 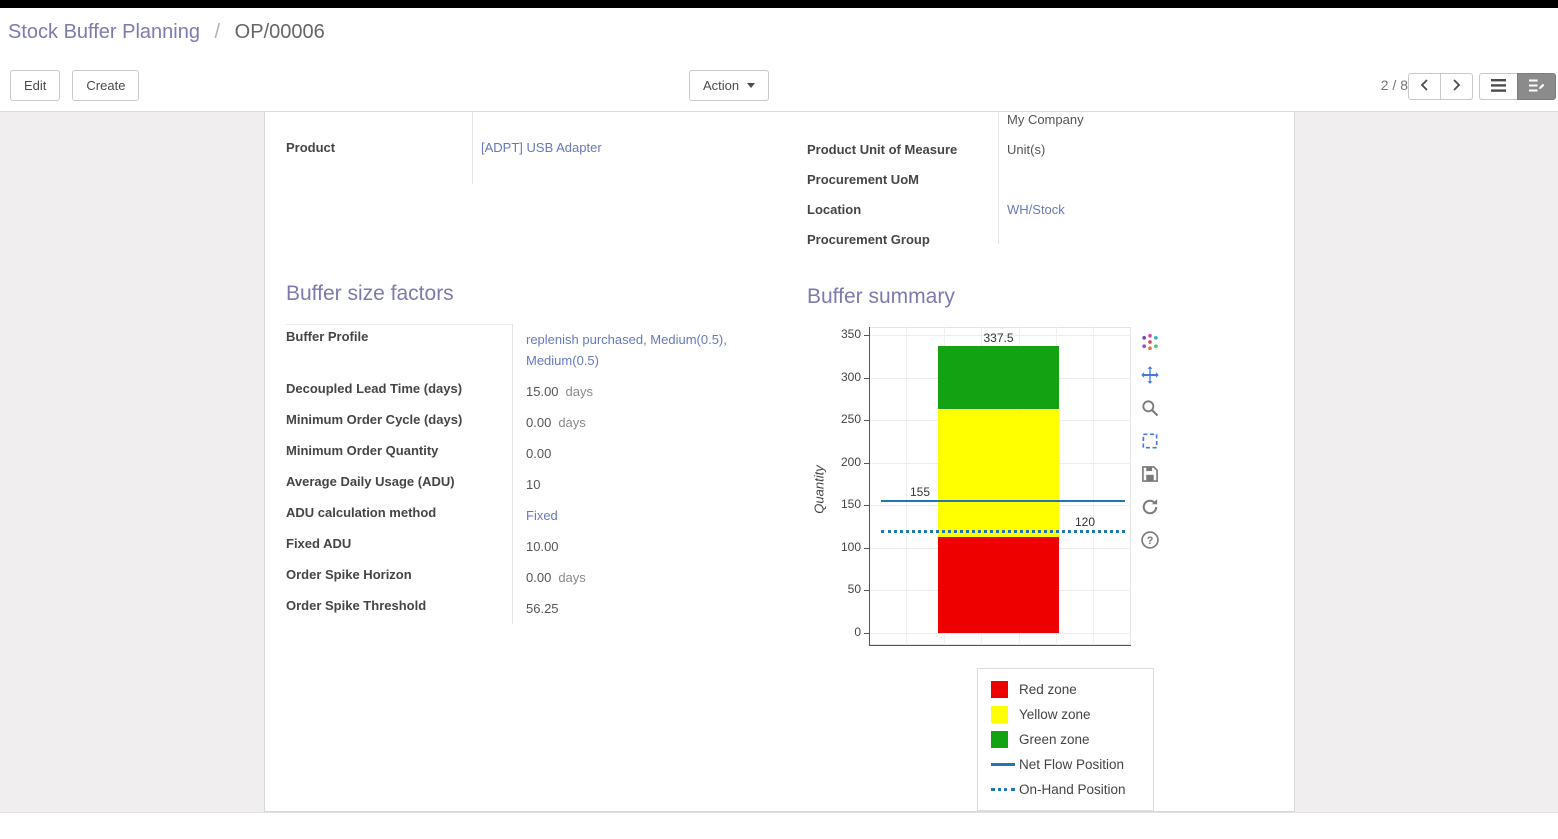 What do you see at coordinates (1142, 209) in the screenshot?
I see `field-value: WH/Stock` at bounding box center [1142, 209].